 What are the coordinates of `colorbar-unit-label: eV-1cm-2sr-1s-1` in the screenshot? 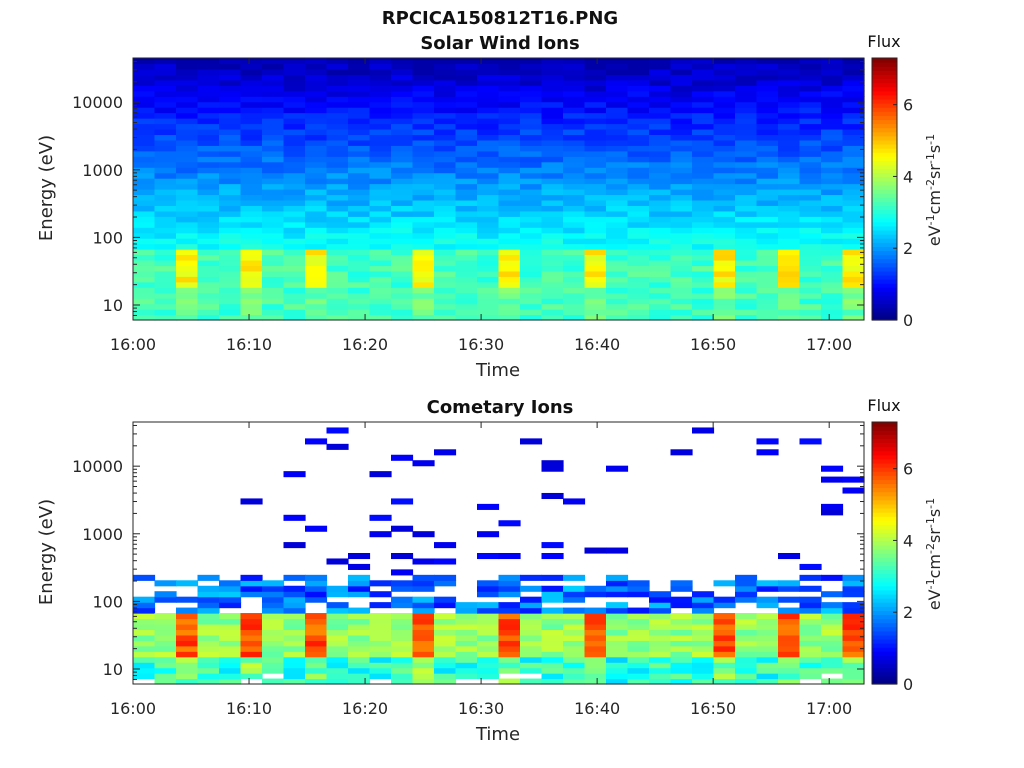 It's located at (934, 554).